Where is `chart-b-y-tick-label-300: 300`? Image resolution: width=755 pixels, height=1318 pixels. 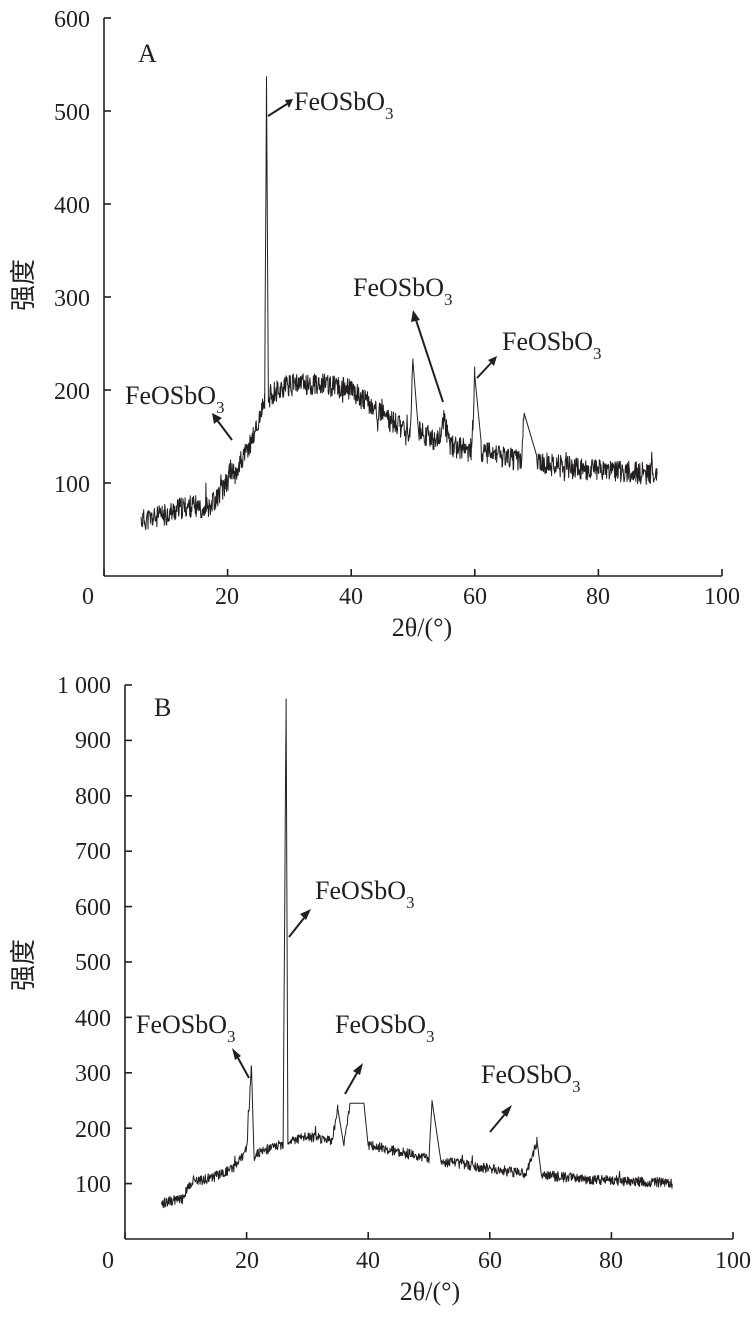
chart-b-y-tick-label-300: 300 is located at coordinates (93, 1074).